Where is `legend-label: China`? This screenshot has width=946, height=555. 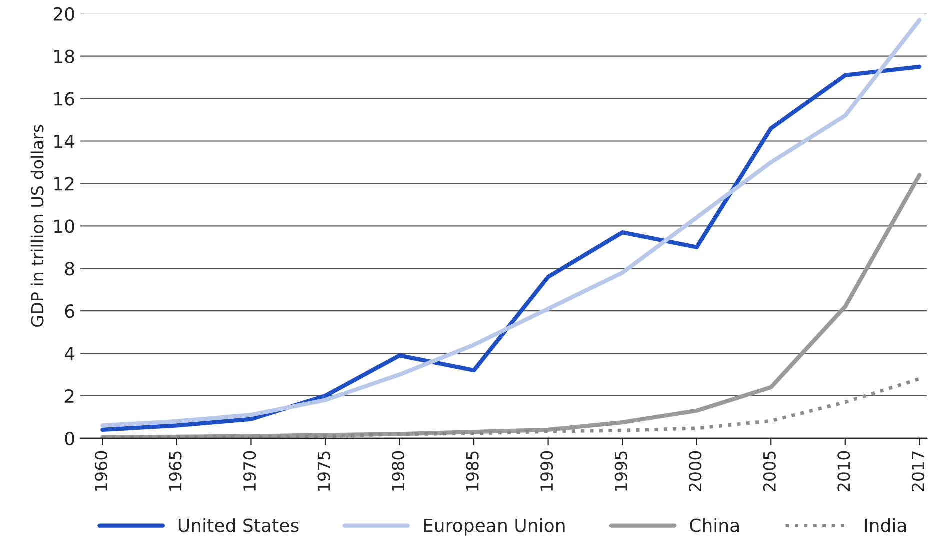 legend-label: China is located at coordinates (715, 525).